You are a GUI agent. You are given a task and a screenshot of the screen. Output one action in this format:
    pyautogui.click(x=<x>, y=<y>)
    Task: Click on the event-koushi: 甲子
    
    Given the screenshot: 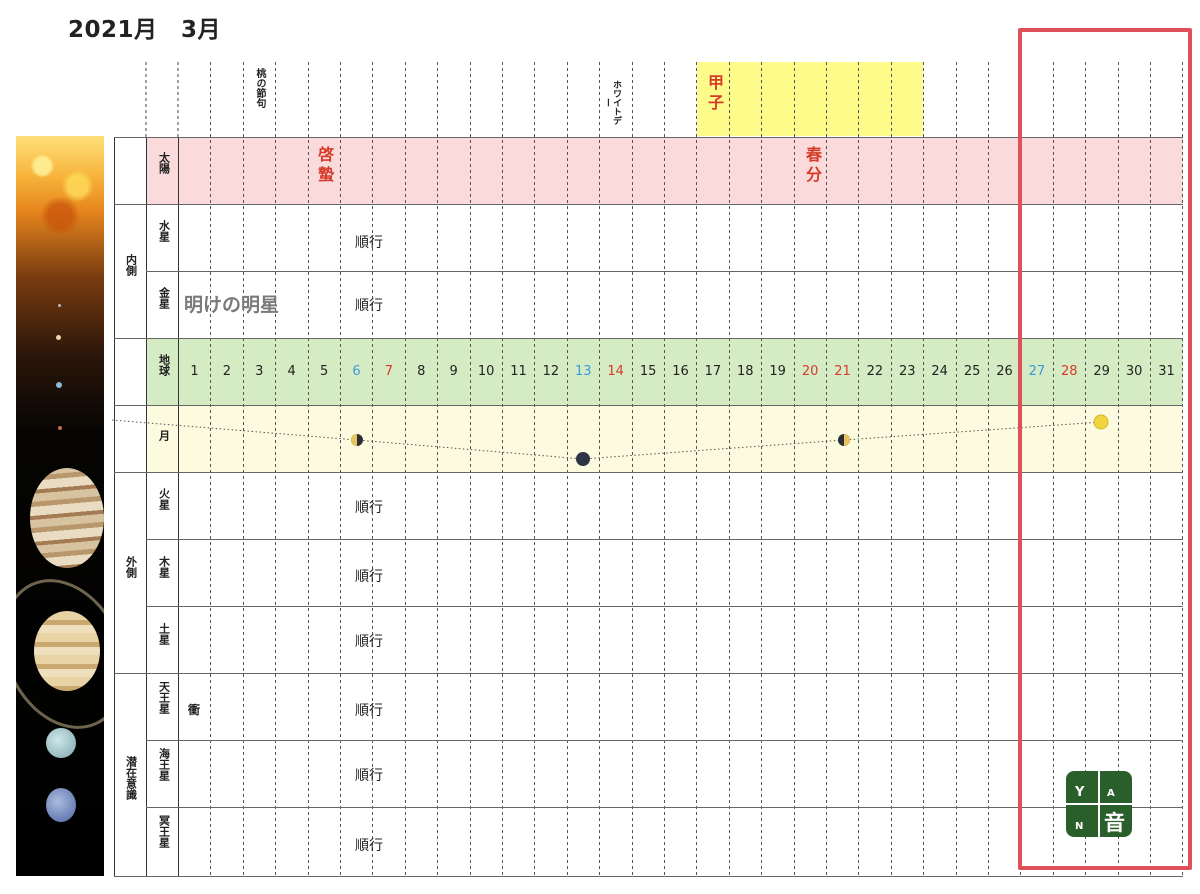 What is the action you would take?
    pyautogui.click(x=714, y=94)
    